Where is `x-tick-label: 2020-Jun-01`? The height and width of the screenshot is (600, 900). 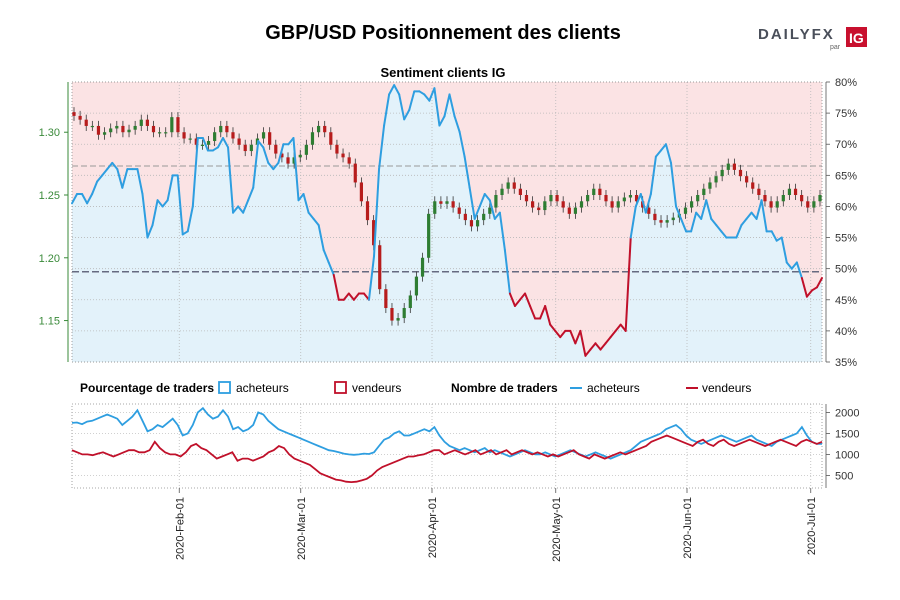 x-tick-label: 2020-Jun-01 is located at coordinates (688, 528).